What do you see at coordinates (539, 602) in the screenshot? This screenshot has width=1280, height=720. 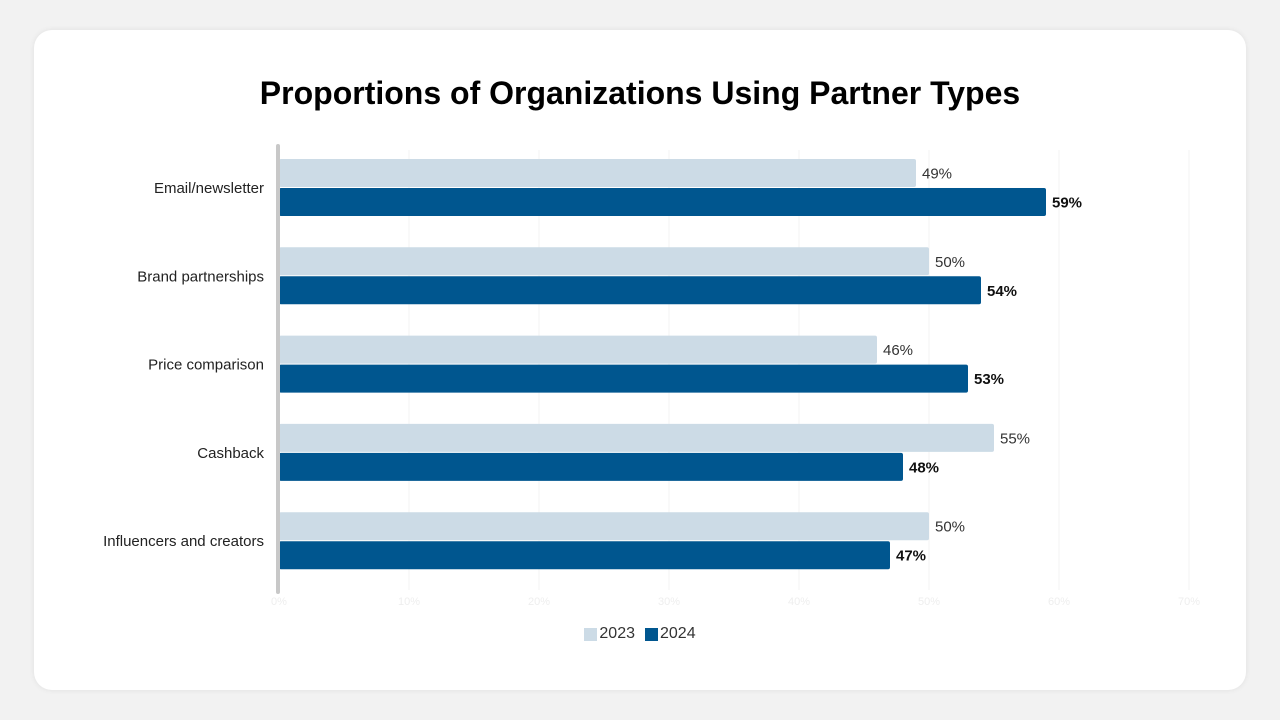 I see `x-tick-label: 20%` at bounding box center [539, 602].